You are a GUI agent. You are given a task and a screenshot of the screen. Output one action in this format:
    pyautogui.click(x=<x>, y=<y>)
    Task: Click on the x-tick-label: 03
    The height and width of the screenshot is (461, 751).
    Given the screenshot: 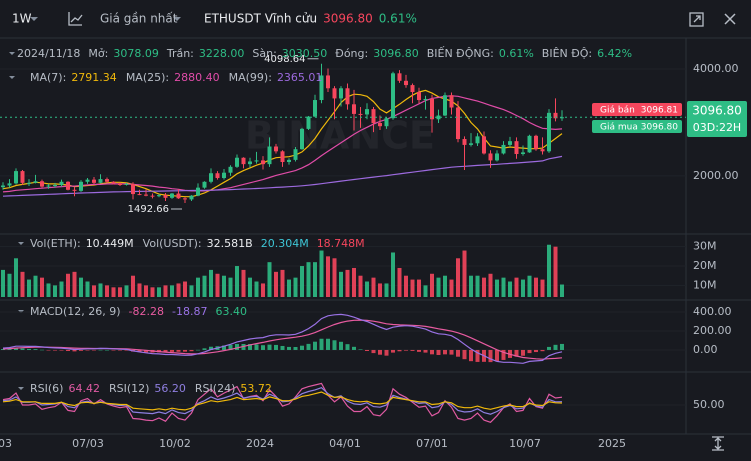 What is the action you would take?
    pyautogui.click(x=6, y=443)
    